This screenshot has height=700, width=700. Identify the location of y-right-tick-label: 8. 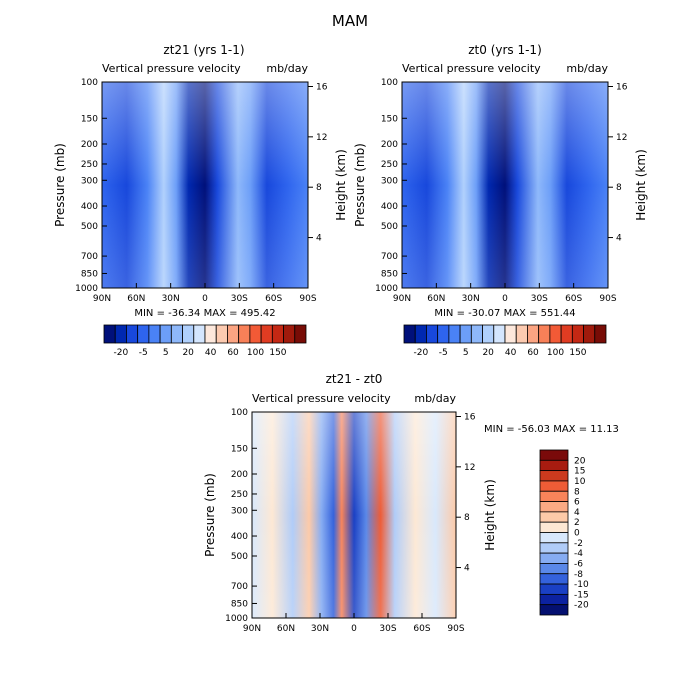
(319, 188).